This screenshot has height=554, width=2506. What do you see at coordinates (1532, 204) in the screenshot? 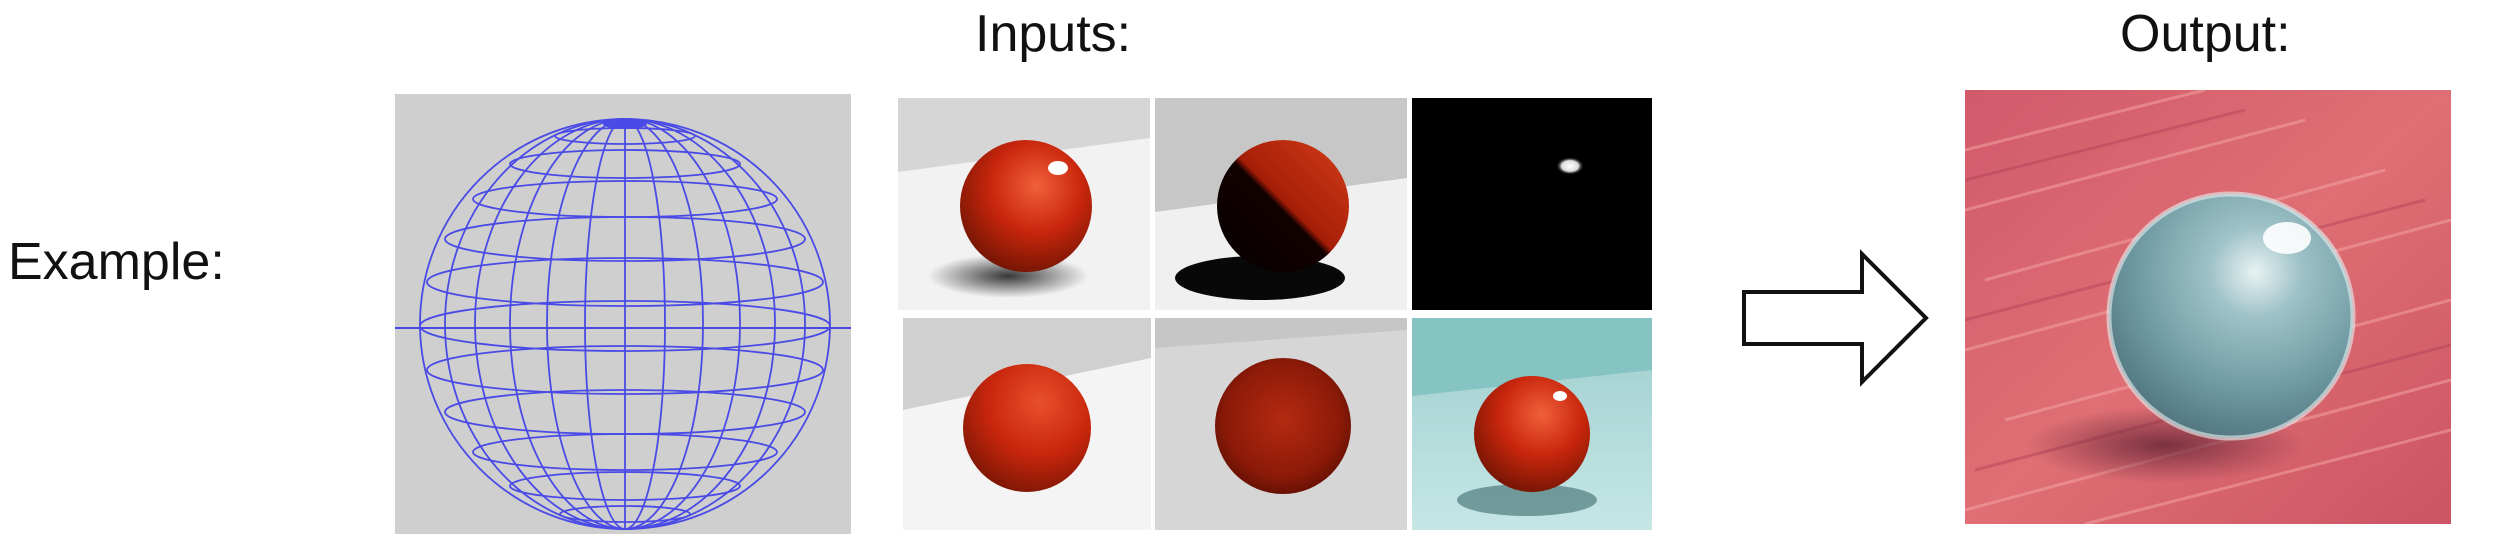
I see `input-tile-specular` at bounding box center [1532, 204].